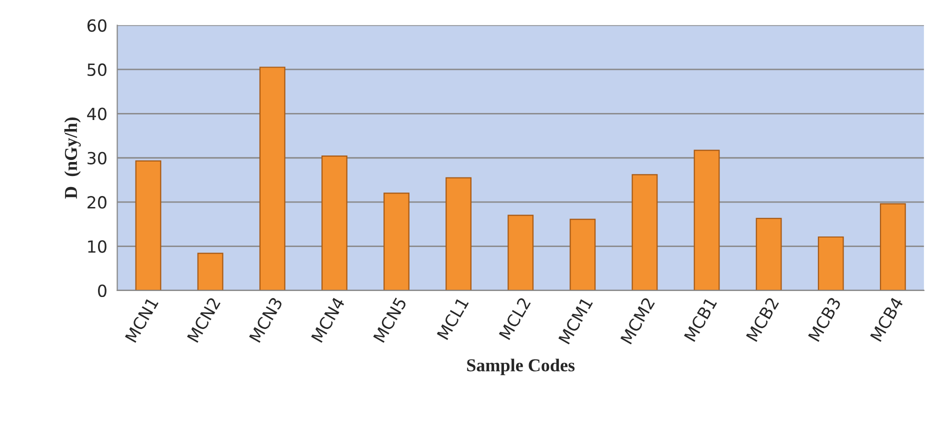 Image resolution: width=938 pixels, height=421 pixels. What do you see at coordinates (72, 158) in the screenshot?
I see `y-axis-title: D (nGy/h)` at bounding box center [72, 158].